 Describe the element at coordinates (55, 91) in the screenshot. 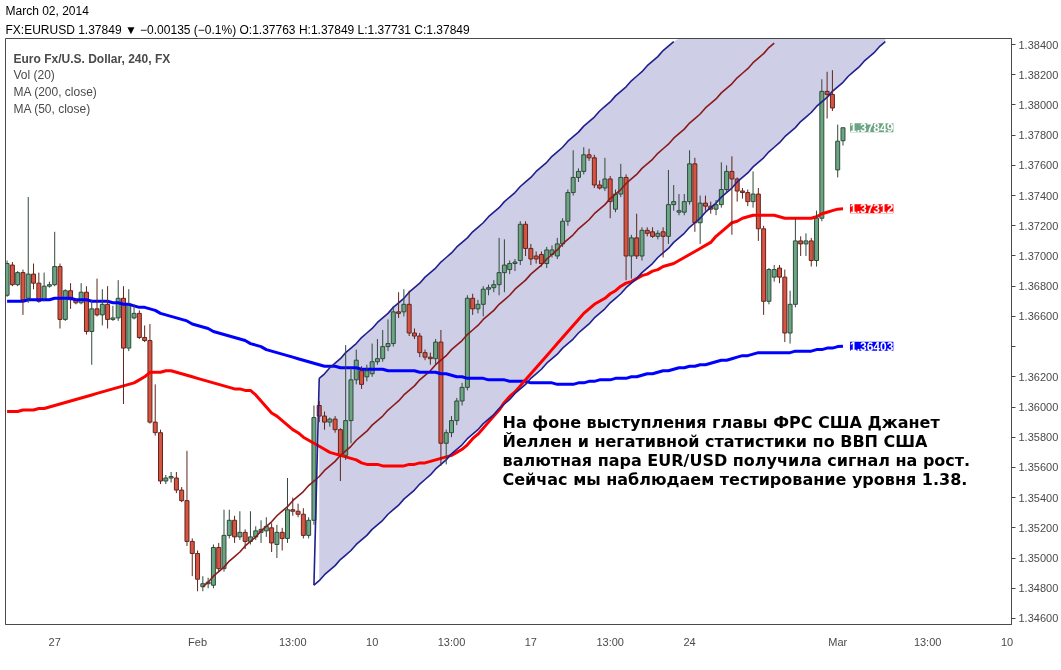

I see `annotation: MA (200, close)` at that location.